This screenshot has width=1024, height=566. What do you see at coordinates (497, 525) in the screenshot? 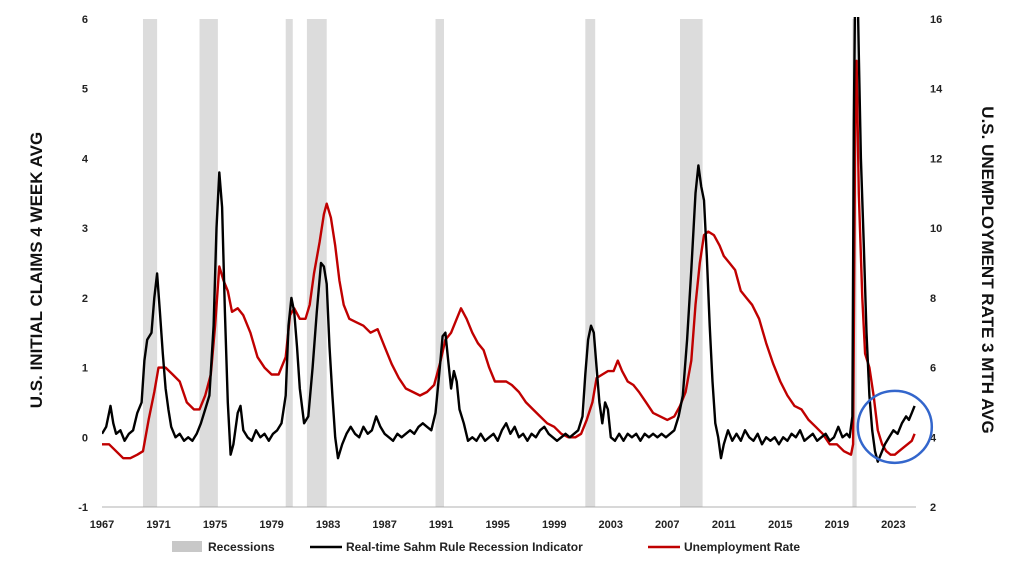
I see `x-tick-label: 1995` at bounding box center [497, 525].